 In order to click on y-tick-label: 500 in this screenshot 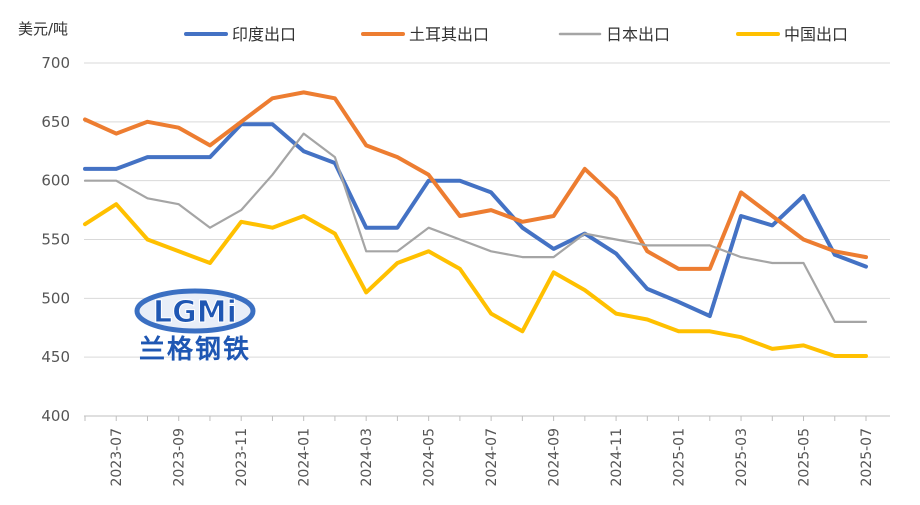, I will do `click(55, 298)`.